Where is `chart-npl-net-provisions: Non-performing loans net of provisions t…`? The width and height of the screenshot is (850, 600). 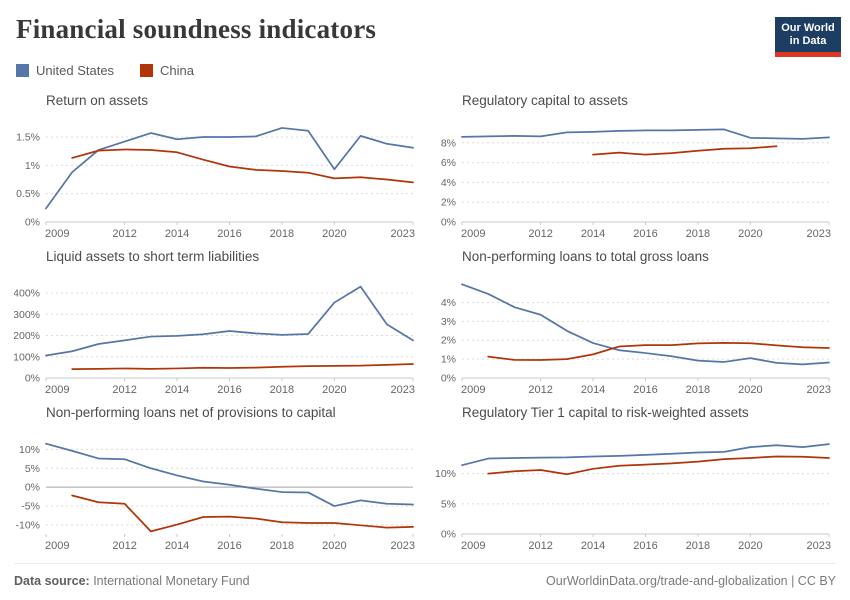 chart-npl-net-provisions: Non-performing loans net of provisions t… is located at coordinates (217, 479).